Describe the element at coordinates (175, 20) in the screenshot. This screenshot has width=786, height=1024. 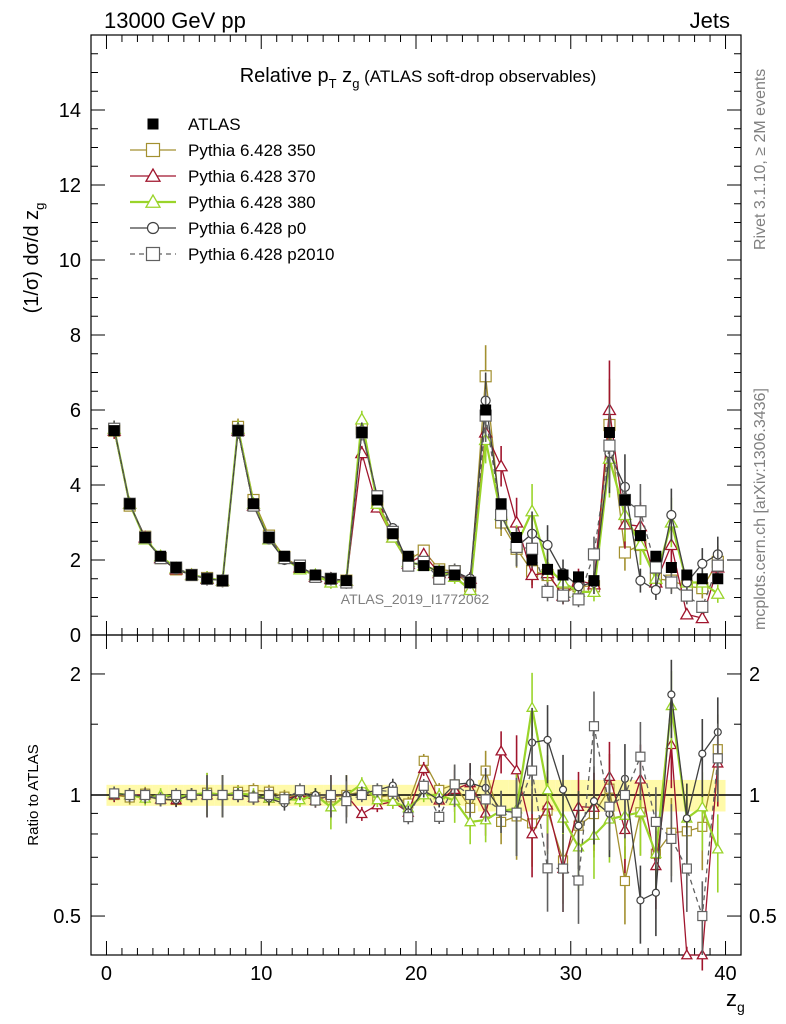
I see `header-process: 13000 GeV pp` at that location.